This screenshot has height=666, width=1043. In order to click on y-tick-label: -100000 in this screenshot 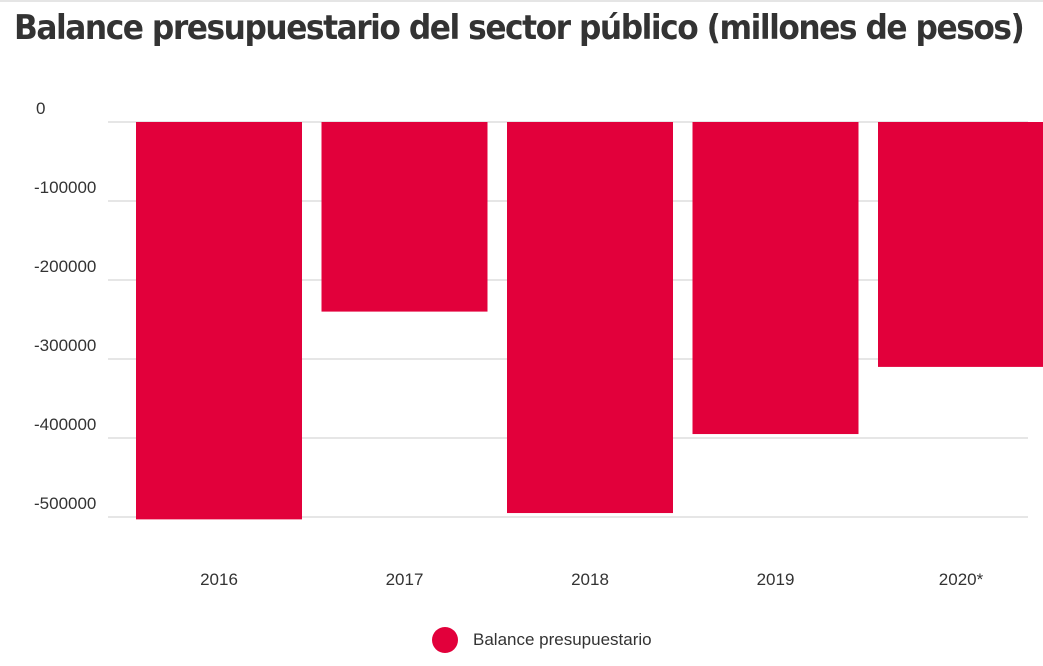, I will do `click(65, 187)`.